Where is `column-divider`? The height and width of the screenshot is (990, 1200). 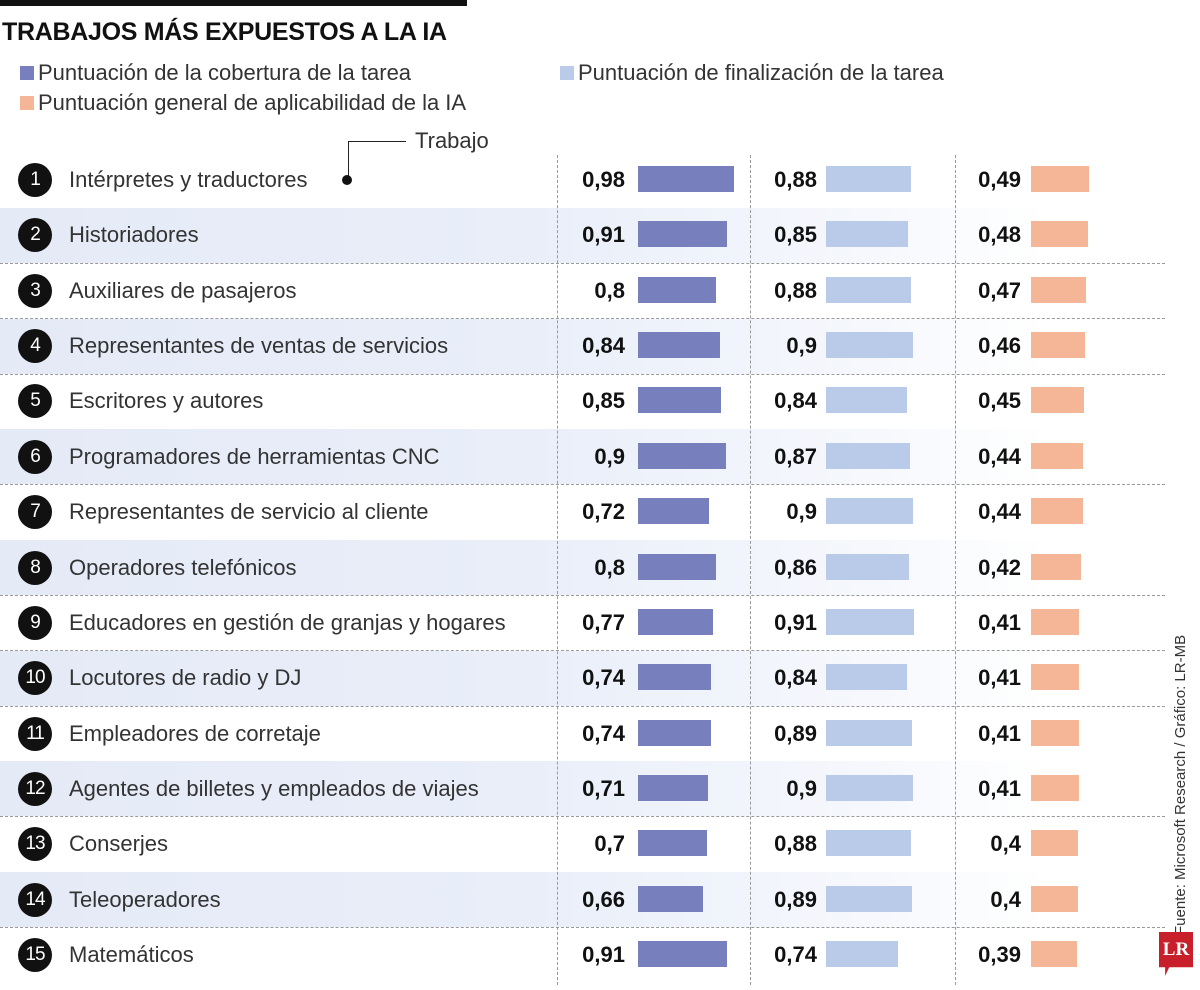 column-divider is located at coordinates (750, 570).